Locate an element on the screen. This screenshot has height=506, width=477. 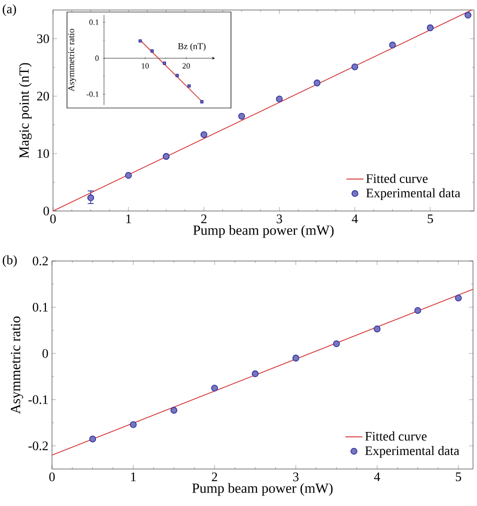
chart-title: (b) is located at coordinates (9, 261).